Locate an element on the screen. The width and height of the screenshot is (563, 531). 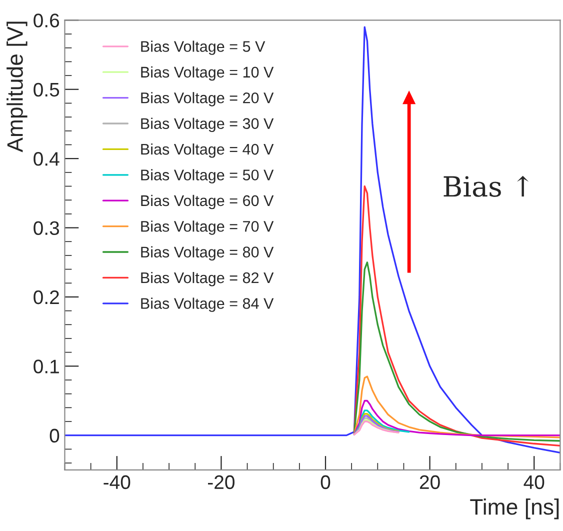
x-tick-label: 20 is located at coordinates (430, 482).